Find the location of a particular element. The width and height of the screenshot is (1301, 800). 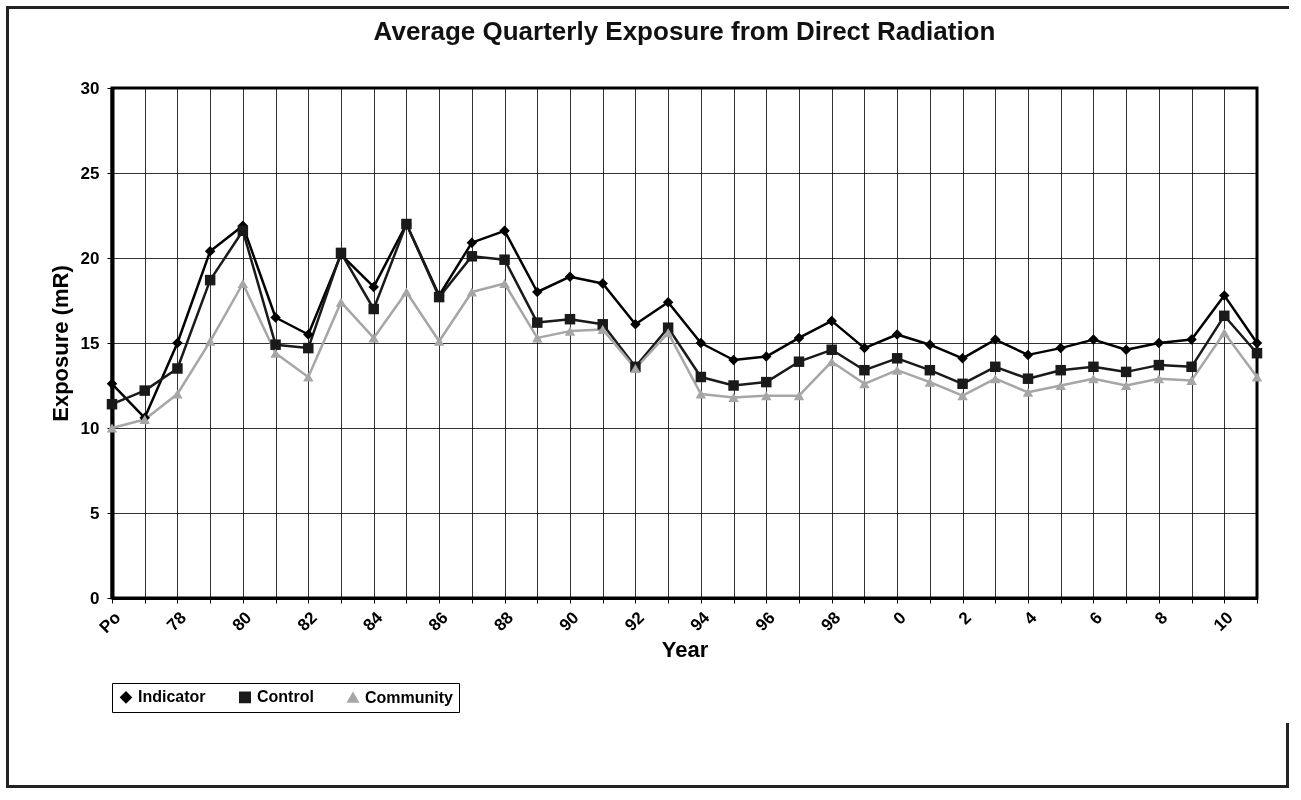

x-tick-label: Po is located at coordinates (110, 622).